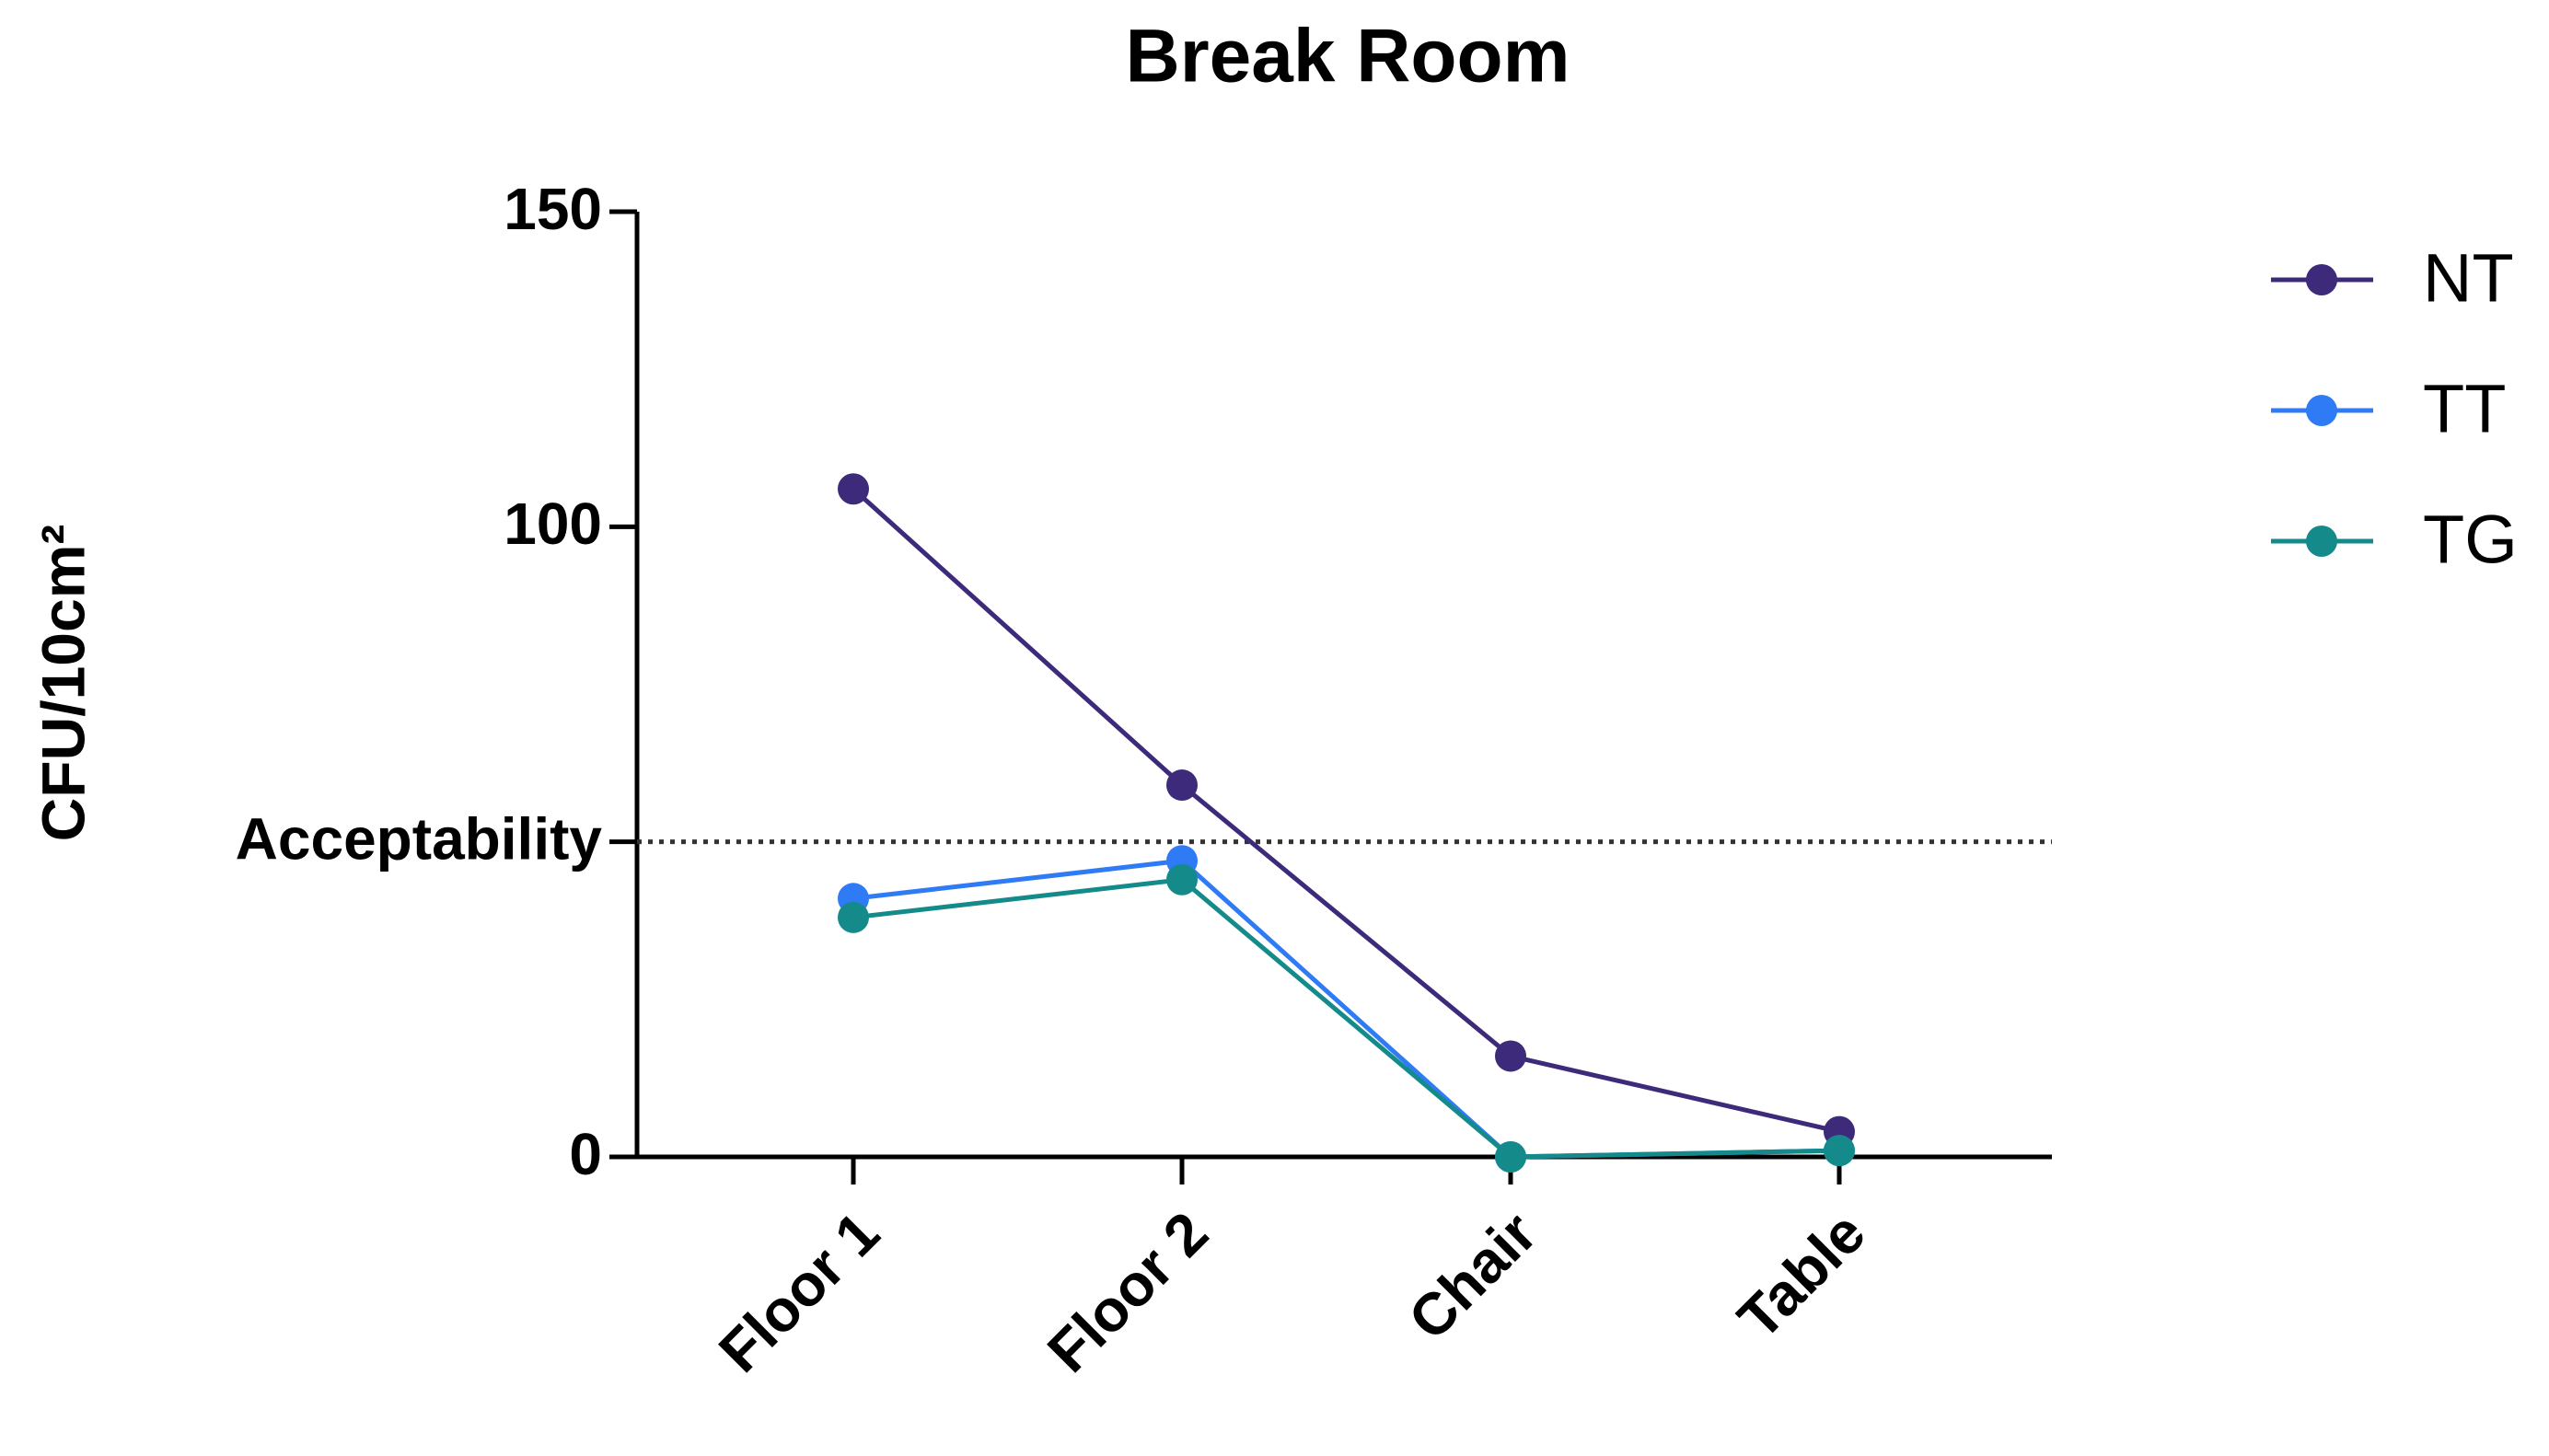 The width and height of the screenshot is (2549, 1456). What do you see at coordinates (1472, 1276) in the screenshot?
I see `x-tick-label: Chair` at bounding box center [1472, 1276].